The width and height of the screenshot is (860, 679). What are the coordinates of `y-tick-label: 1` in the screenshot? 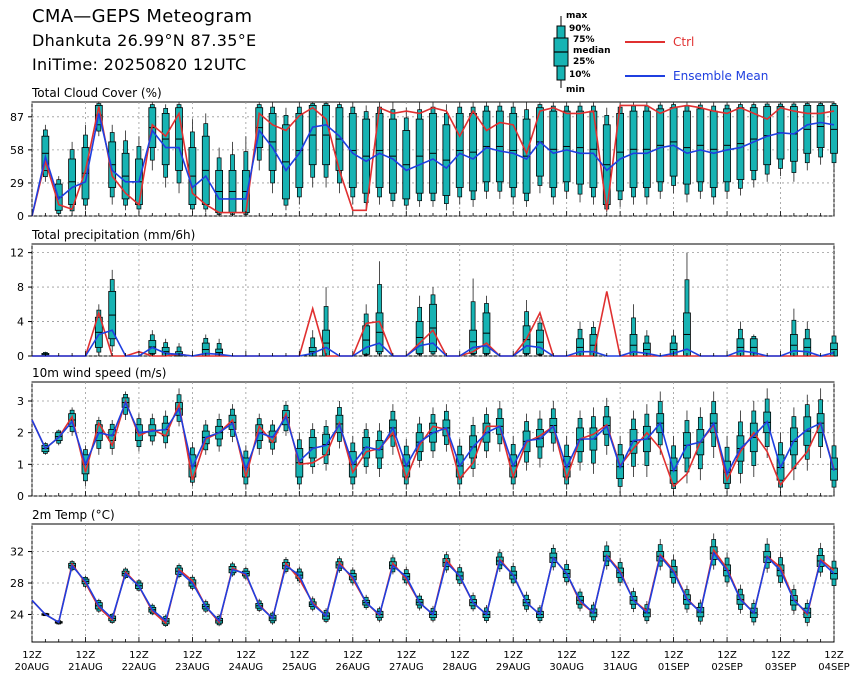 It's located at (20, 464).